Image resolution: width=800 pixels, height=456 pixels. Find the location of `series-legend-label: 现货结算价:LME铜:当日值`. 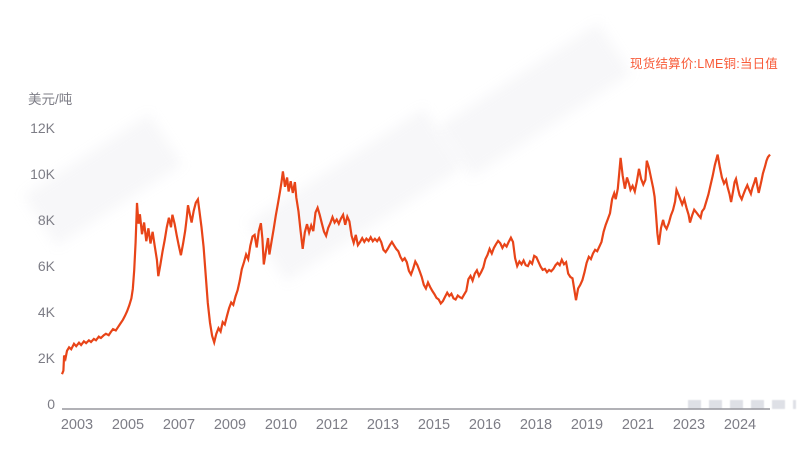

series-legend-label: 现货结算价:LME铜:当日值 is located at coordinates (704, 64).